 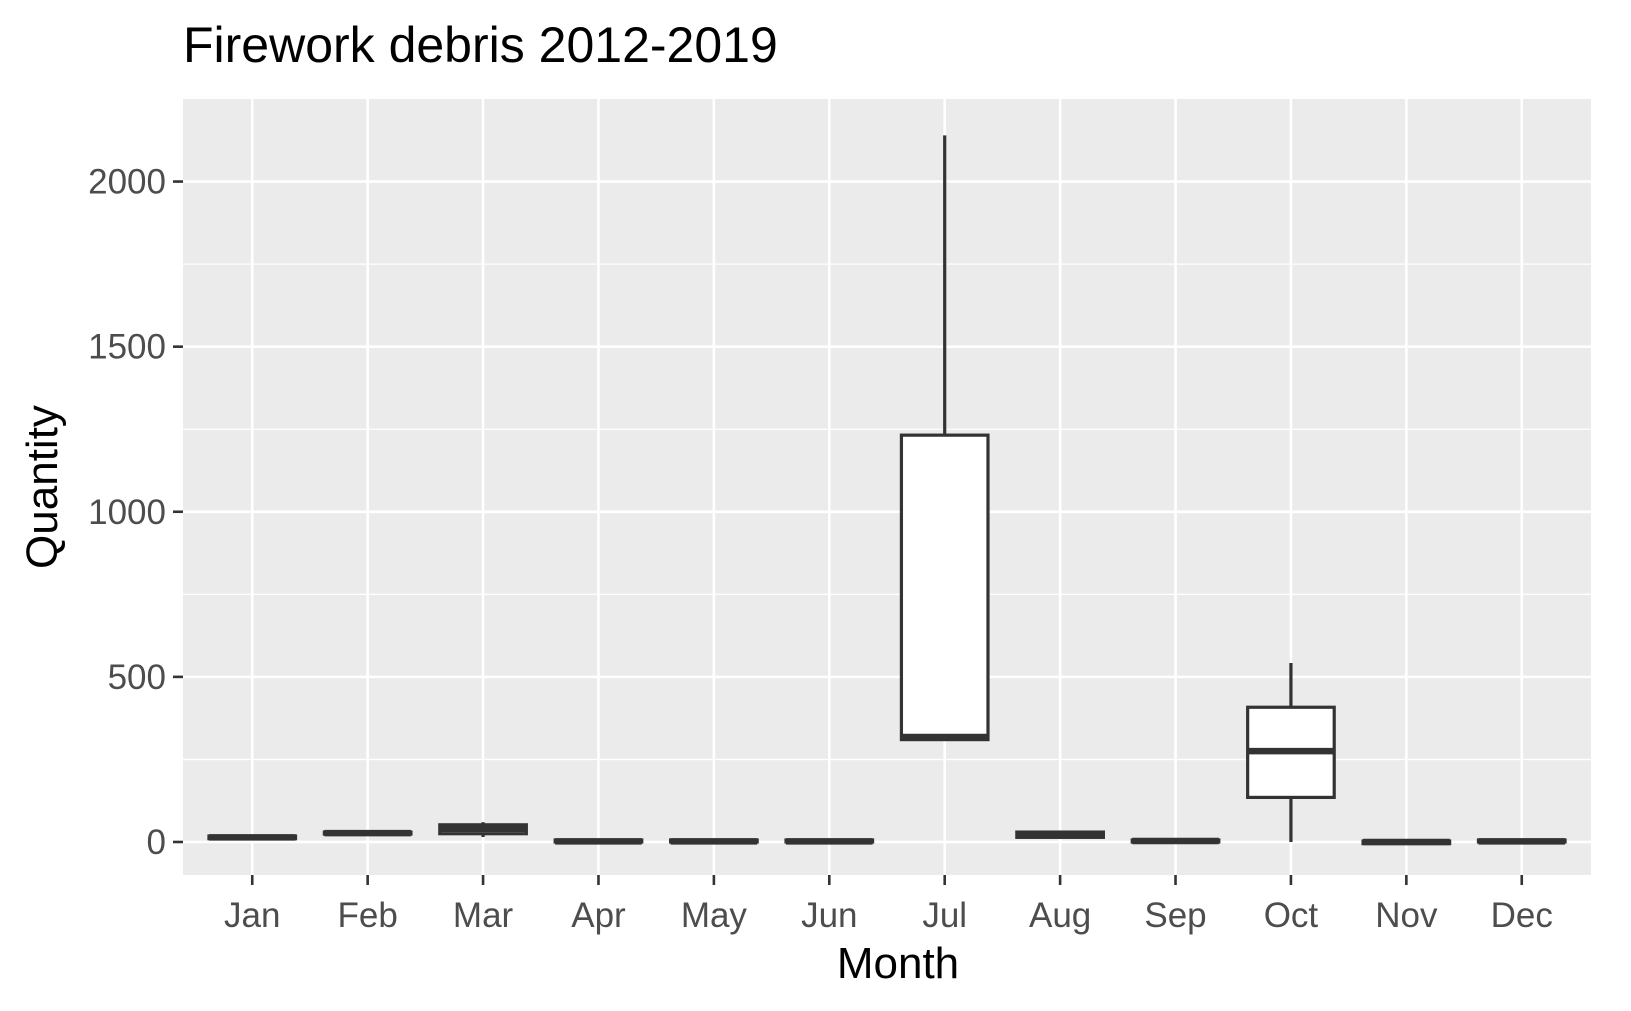 What do you see at coordinates (944, 915) in the screenshot?
I see `x-tick-label: Jul` at bounding box center [944, 915].